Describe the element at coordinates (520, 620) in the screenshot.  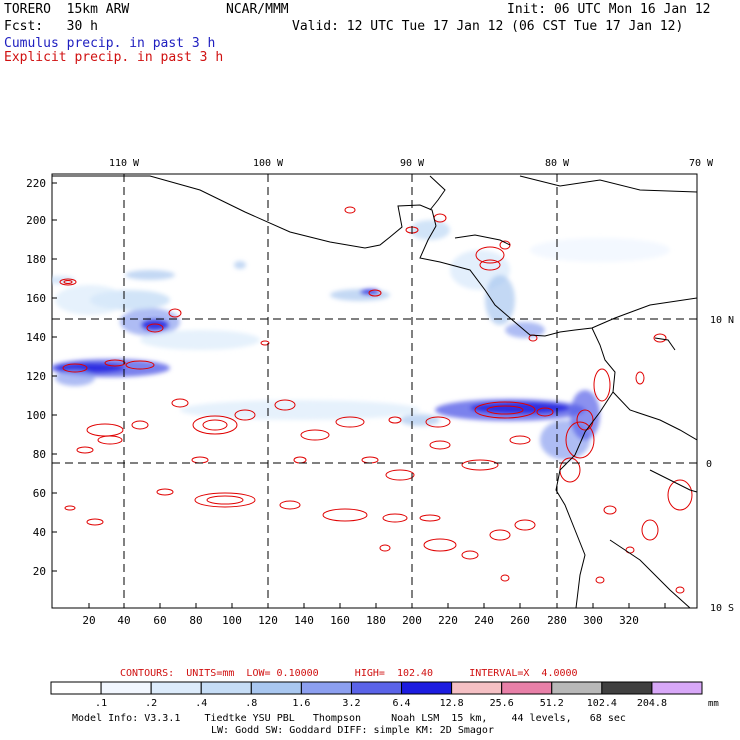
I see `bottom-tick-label: 260` at that location.